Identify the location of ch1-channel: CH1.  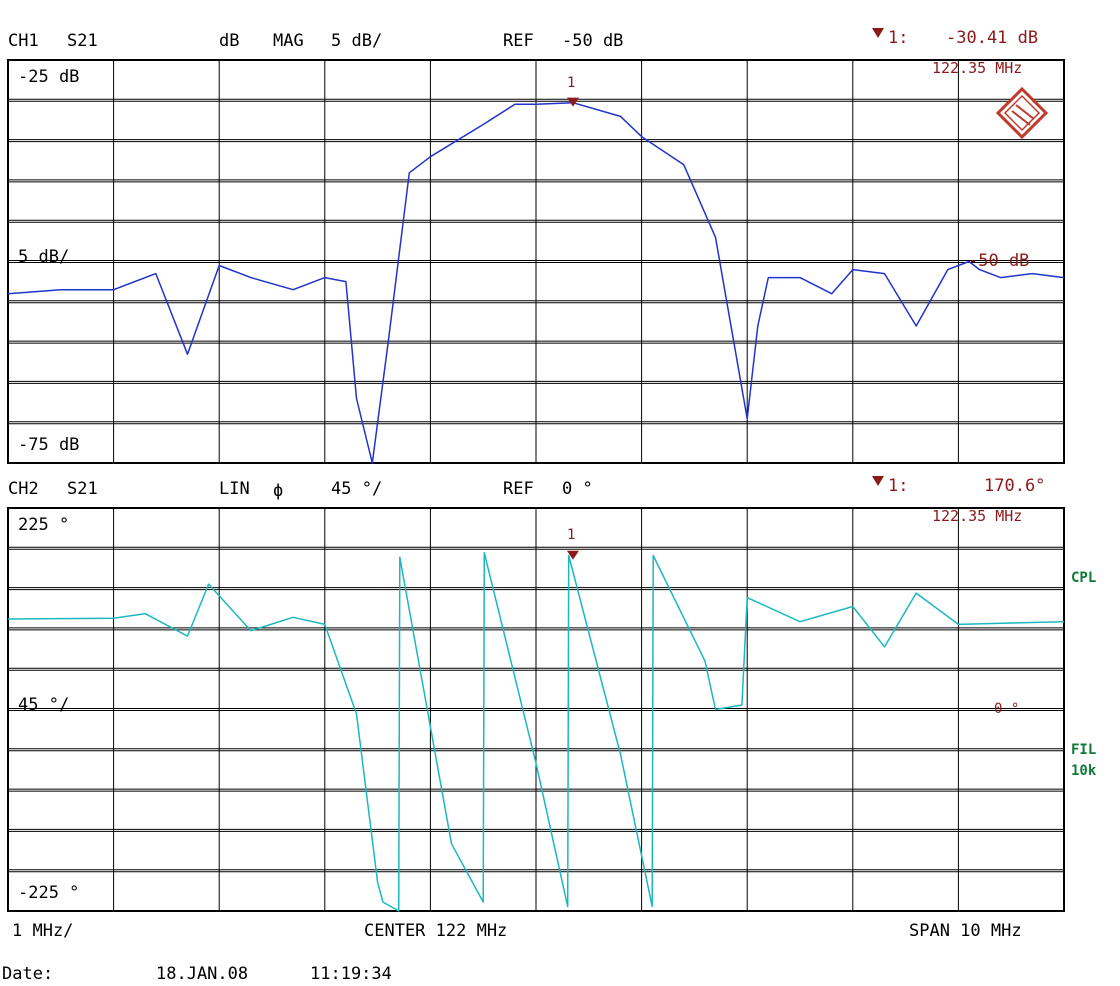
(23, 41).